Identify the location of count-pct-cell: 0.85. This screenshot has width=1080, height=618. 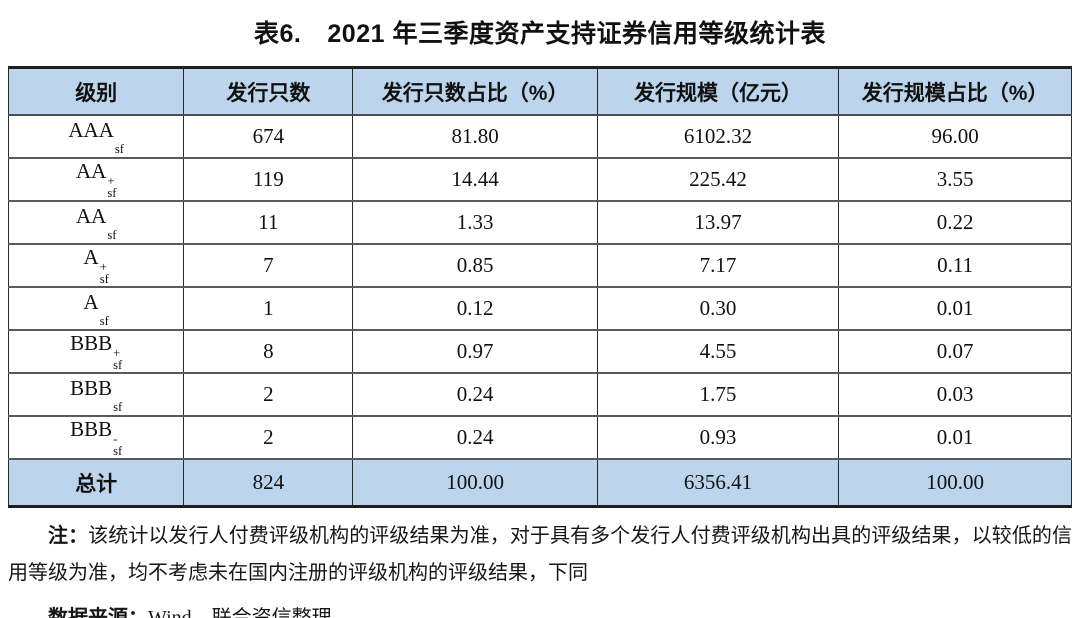
(475, 266).